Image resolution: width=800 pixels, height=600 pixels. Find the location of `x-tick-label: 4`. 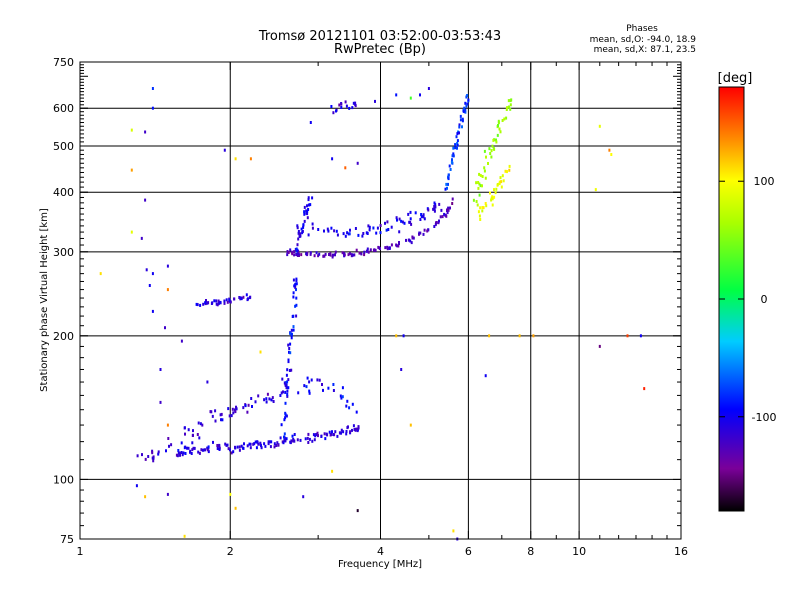

x-tick-label: 4 is located at coordinates (380, 551).